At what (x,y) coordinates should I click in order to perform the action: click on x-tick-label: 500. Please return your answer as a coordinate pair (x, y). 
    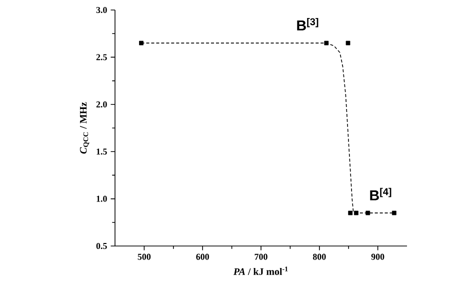
    Looking at the image, I should click on (144, 257).